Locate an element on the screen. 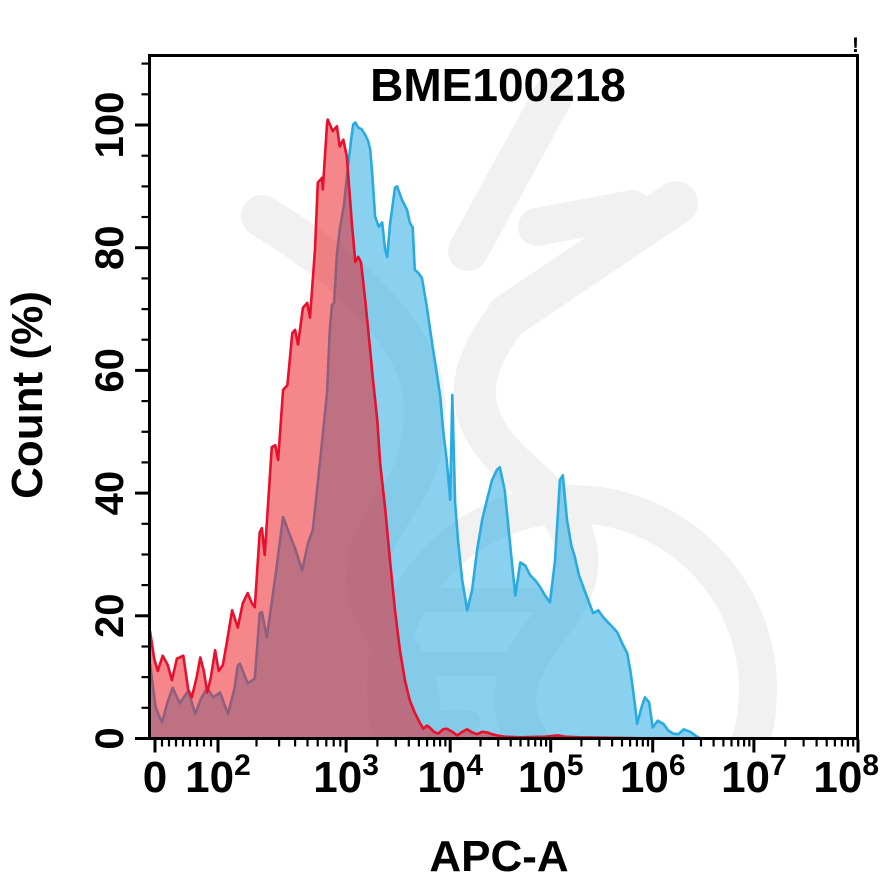  exclamation-artifact: ! is located at coordinates (855, 45).